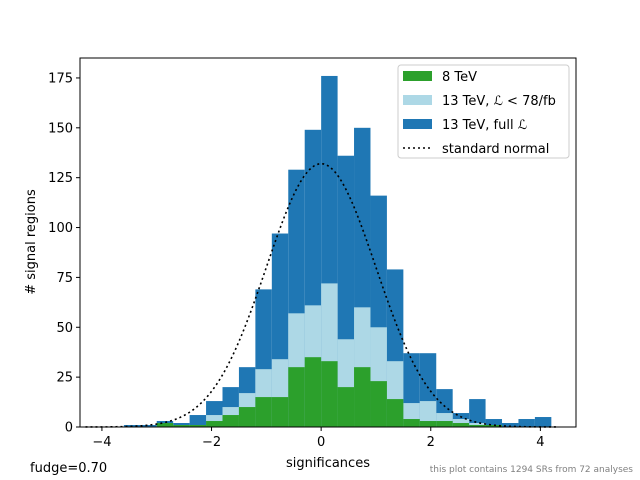  Describe the element at coordinates (60, 178) in the screenshot. I see `y-tick-label: 125` at that location.